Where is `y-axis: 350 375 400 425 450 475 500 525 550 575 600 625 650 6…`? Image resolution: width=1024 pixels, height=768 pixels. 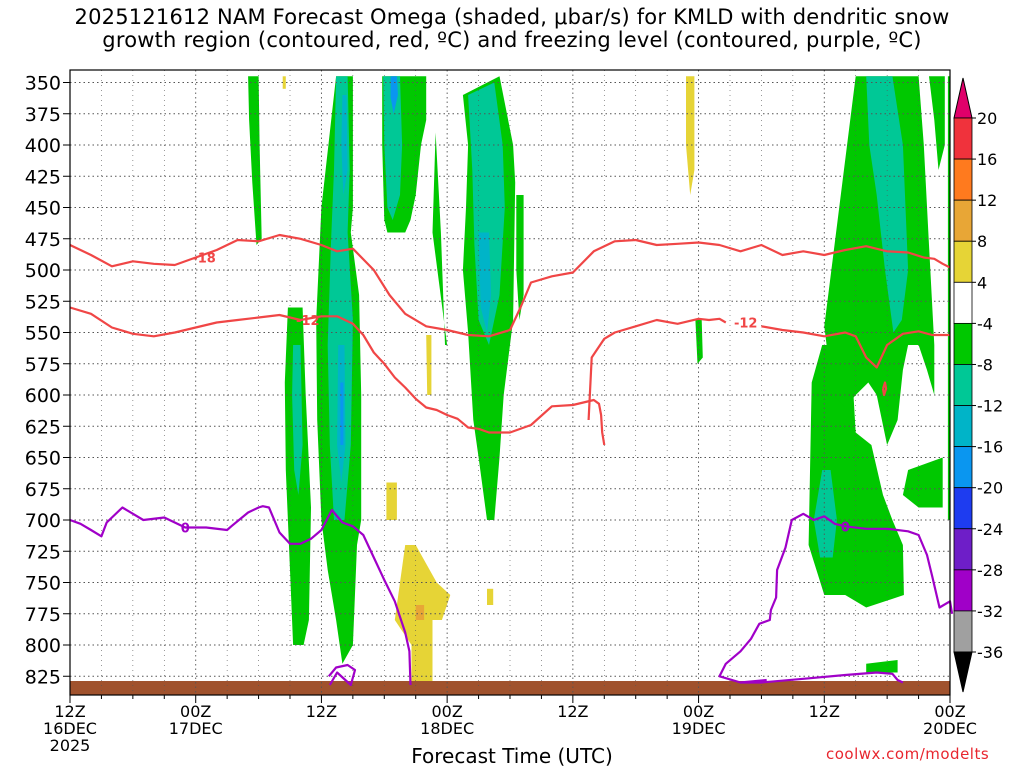 y-axis: 350 375 400 425 450 475 500 525 550 575 600 625 650 6… is located at coordinates (47, 380).